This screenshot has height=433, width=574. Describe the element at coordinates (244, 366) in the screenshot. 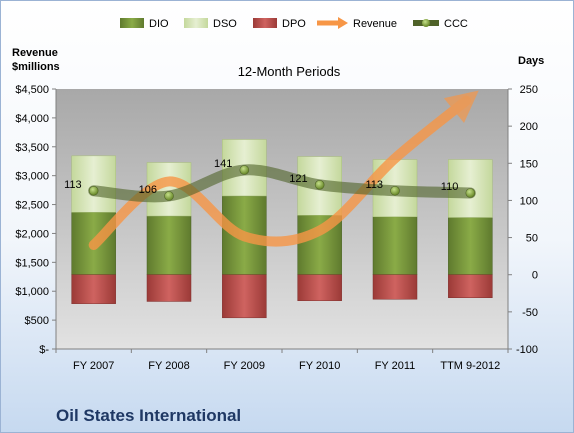

I see `x-tick-label: FY 2009` at that location.